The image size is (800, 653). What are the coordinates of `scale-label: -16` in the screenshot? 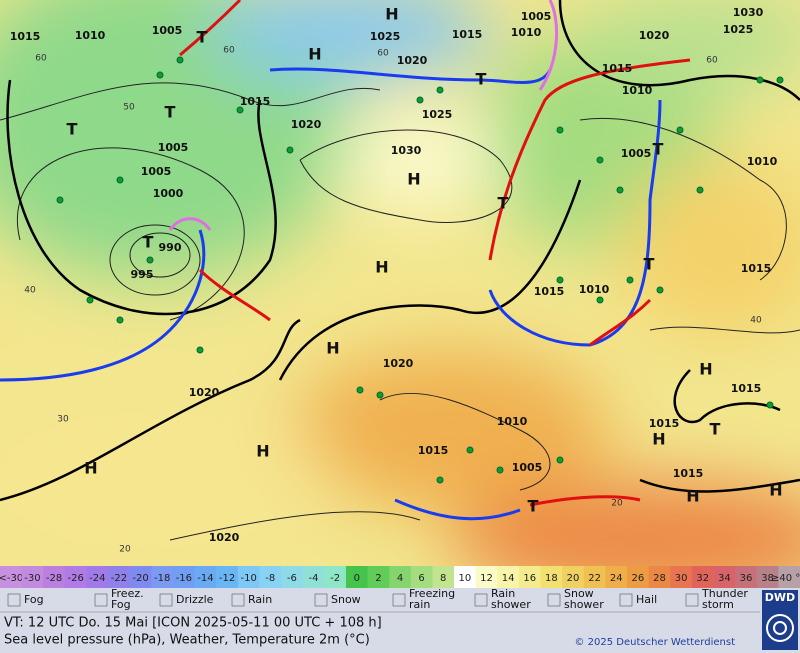 It's located at (184, 578).